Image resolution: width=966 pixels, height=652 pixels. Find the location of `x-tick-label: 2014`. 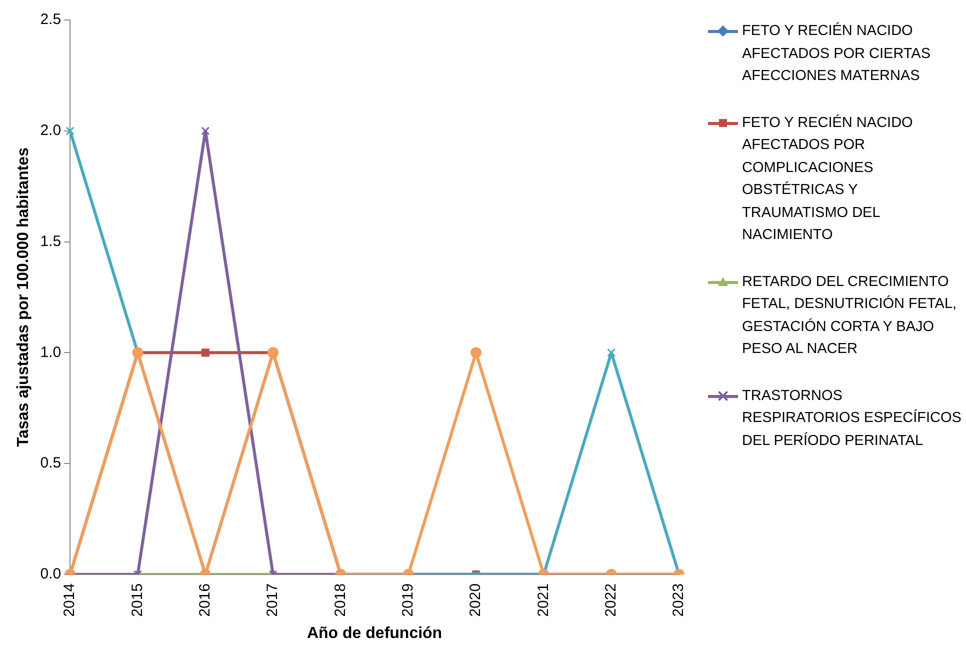

x-tick-label: 2014 is located at coordinates (69, 600).